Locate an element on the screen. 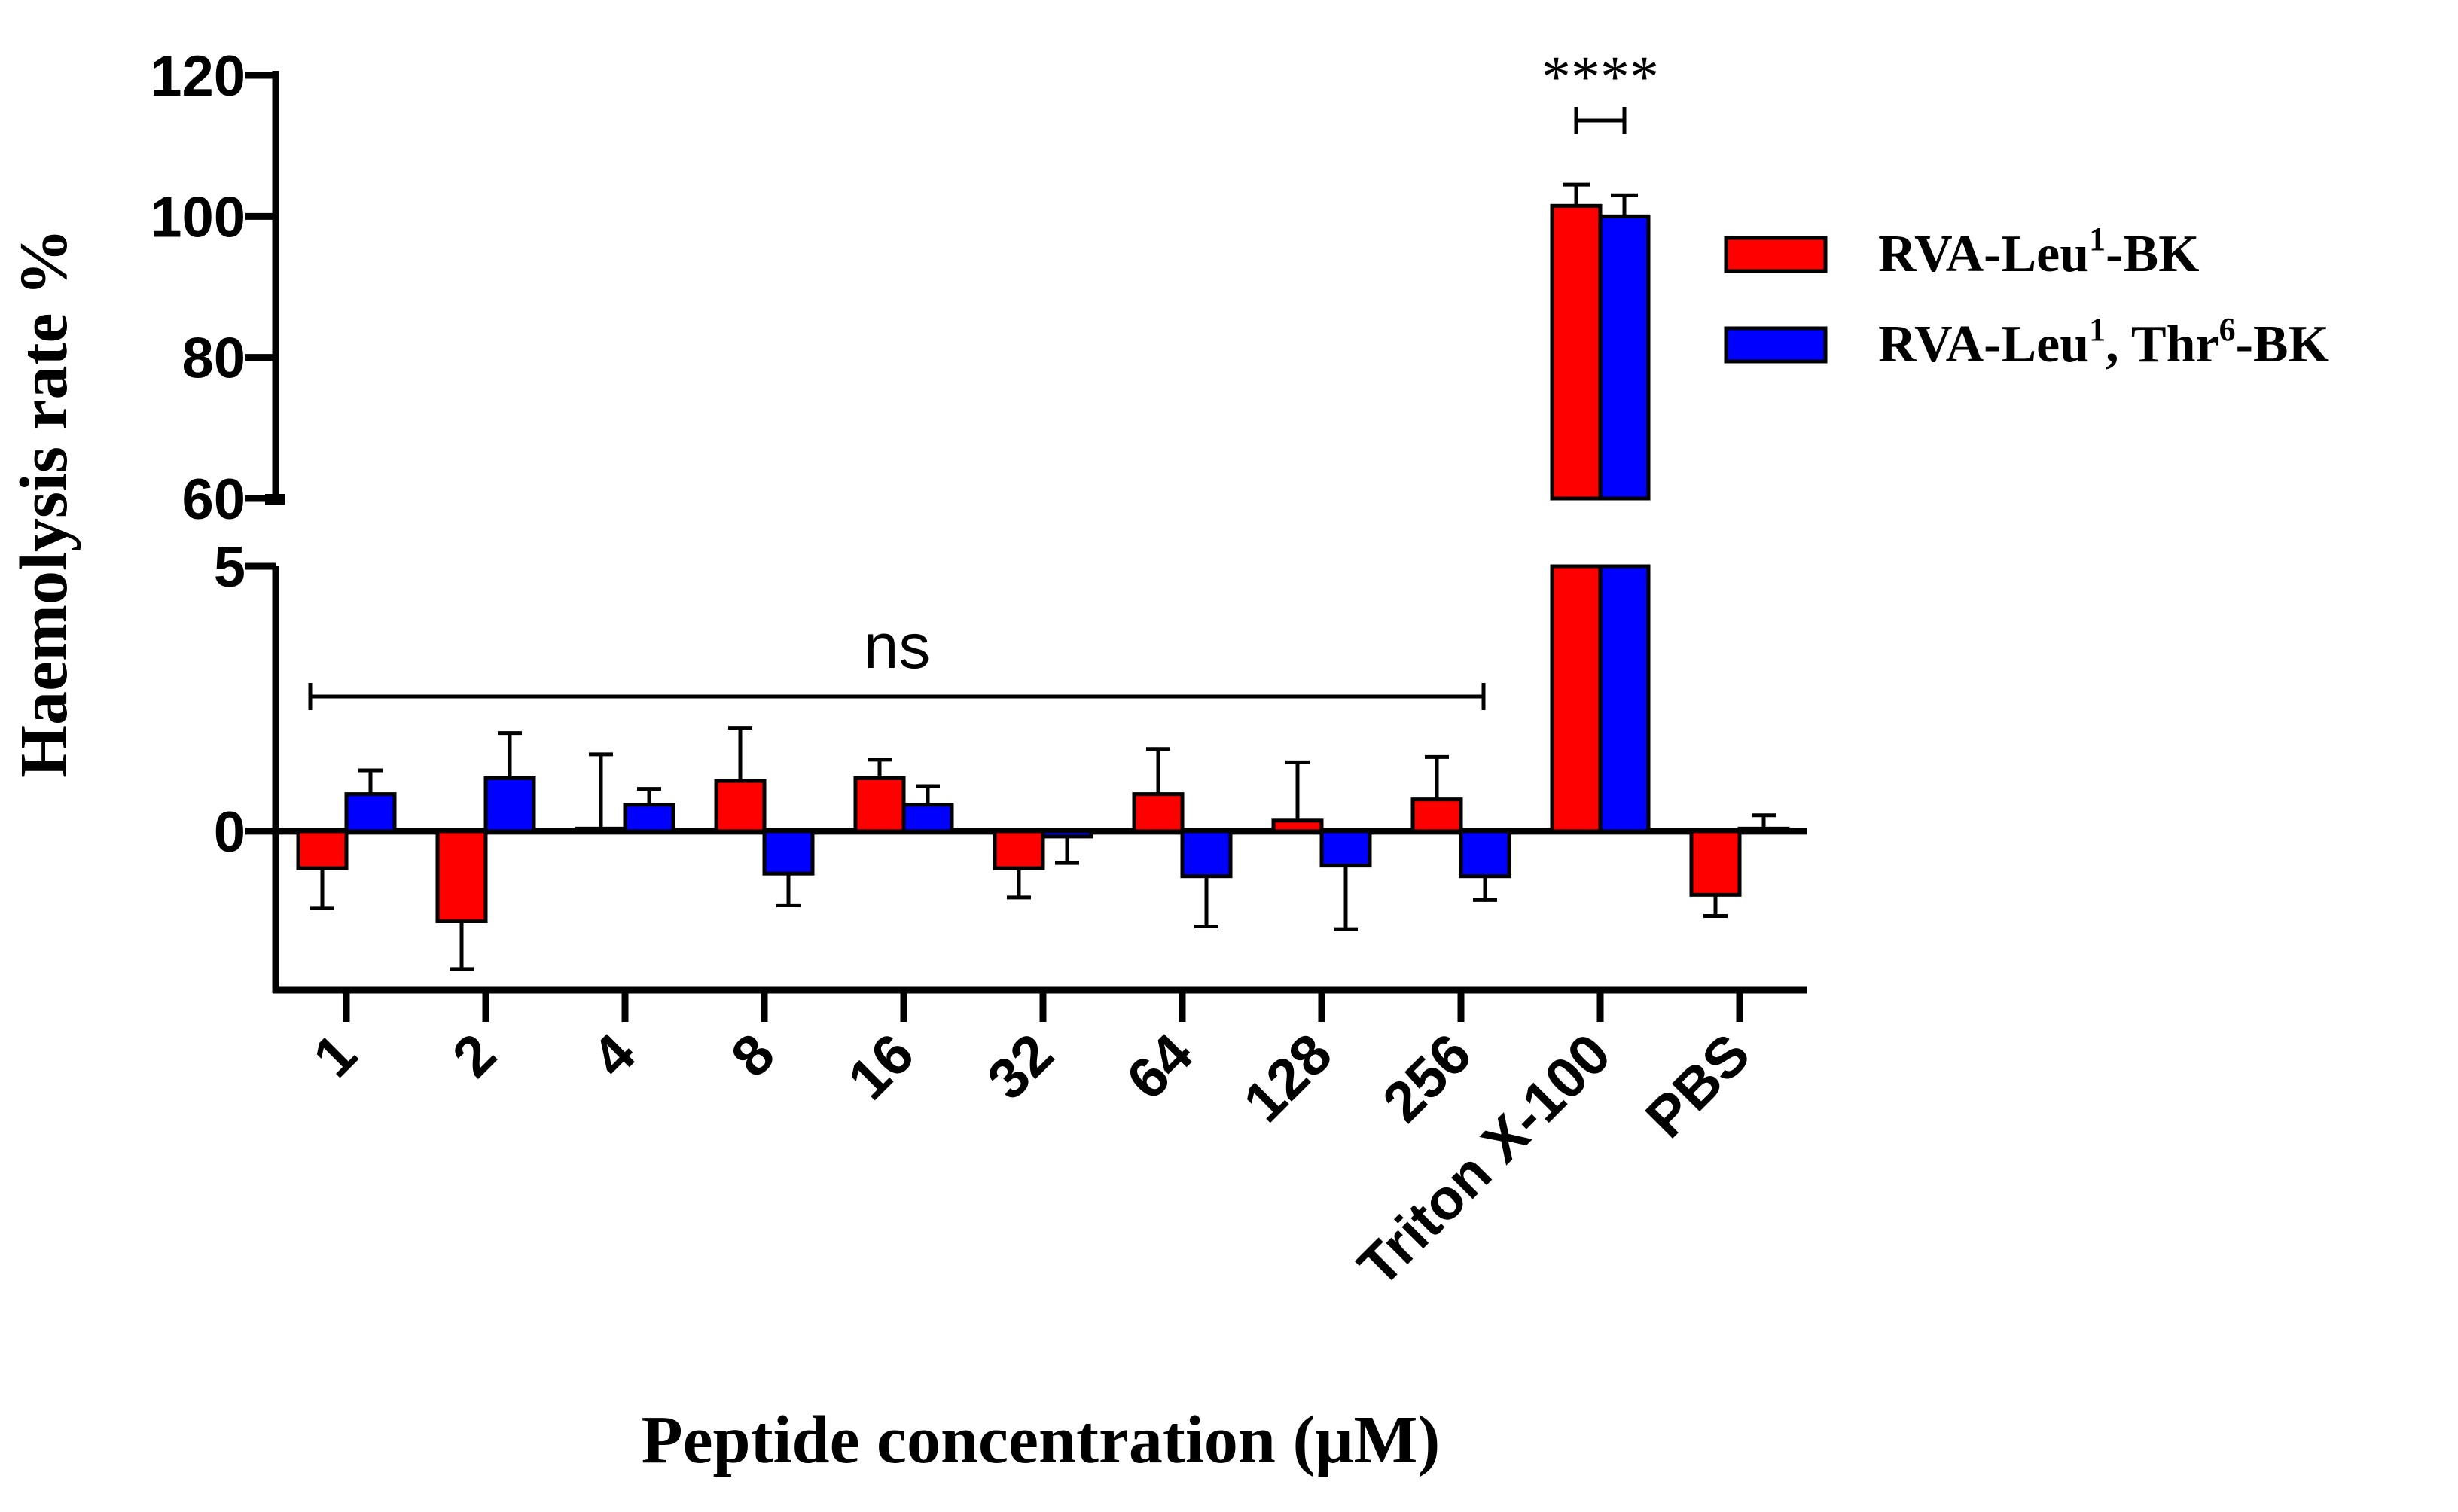 This screenshot has width=2458, height=1512. legend-label-blue: RVA-Leu1, Thr6-BK is located at coordinates (2103, 342).